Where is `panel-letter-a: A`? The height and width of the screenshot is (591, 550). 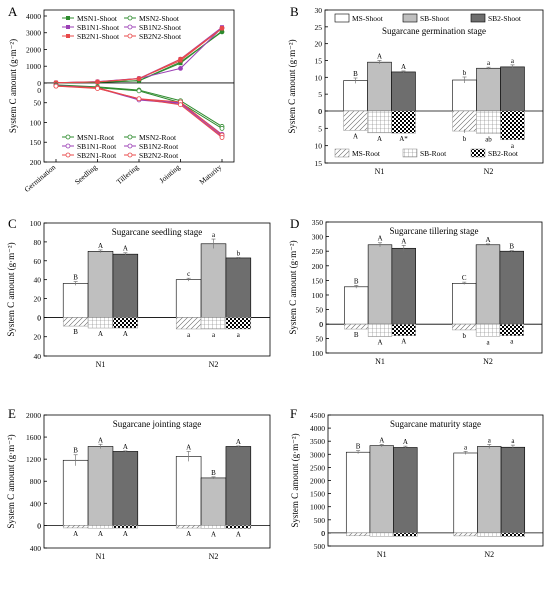
panel-letter-a: A is located at coordinates (13, 11).